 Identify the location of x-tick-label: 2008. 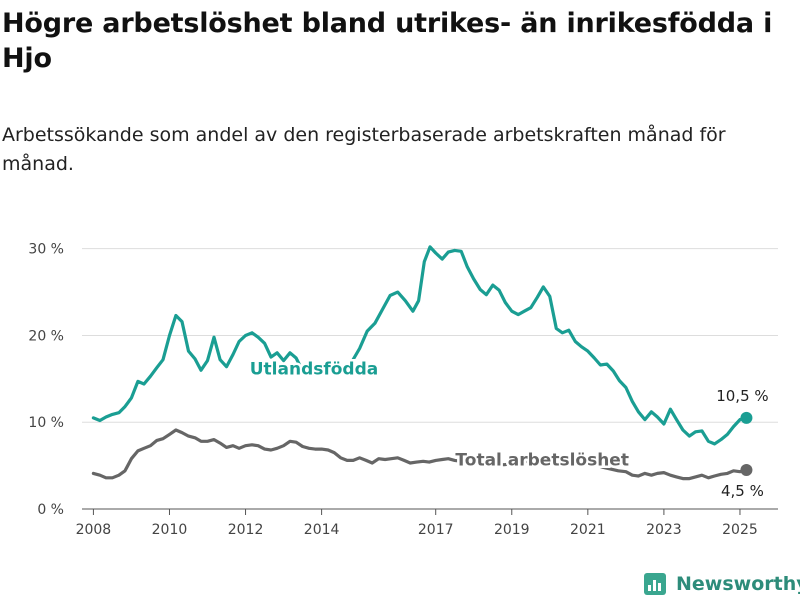
(94, 530).